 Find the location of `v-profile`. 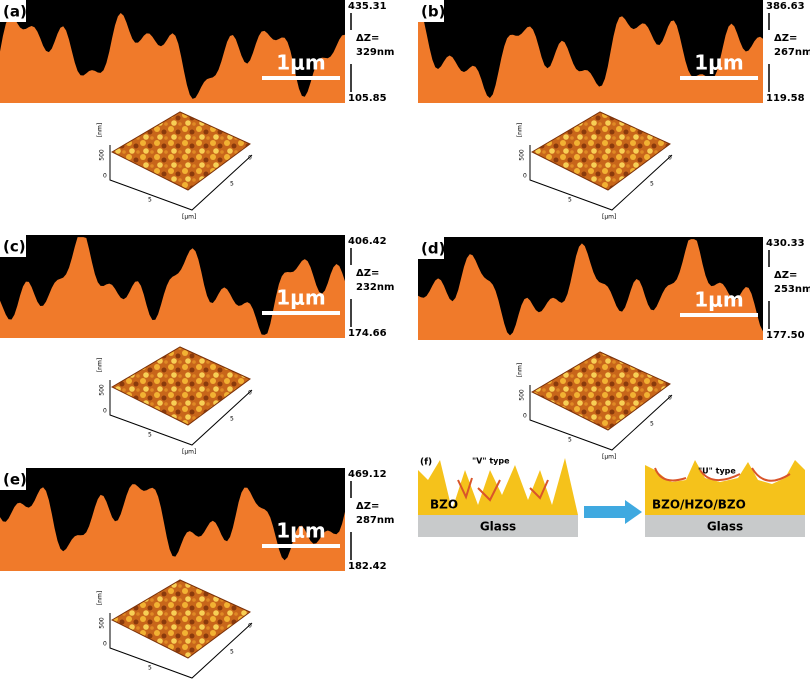

v-profile is located at coordinates (503, 489).